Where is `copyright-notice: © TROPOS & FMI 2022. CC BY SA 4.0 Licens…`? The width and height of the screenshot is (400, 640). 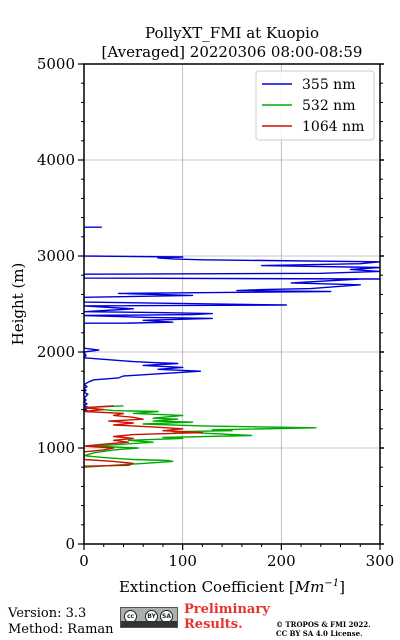
copyright-notice: © TROPOS & FMI 2022. CC BY SA 4.0 Licens… is located at coordinates (323, 629).